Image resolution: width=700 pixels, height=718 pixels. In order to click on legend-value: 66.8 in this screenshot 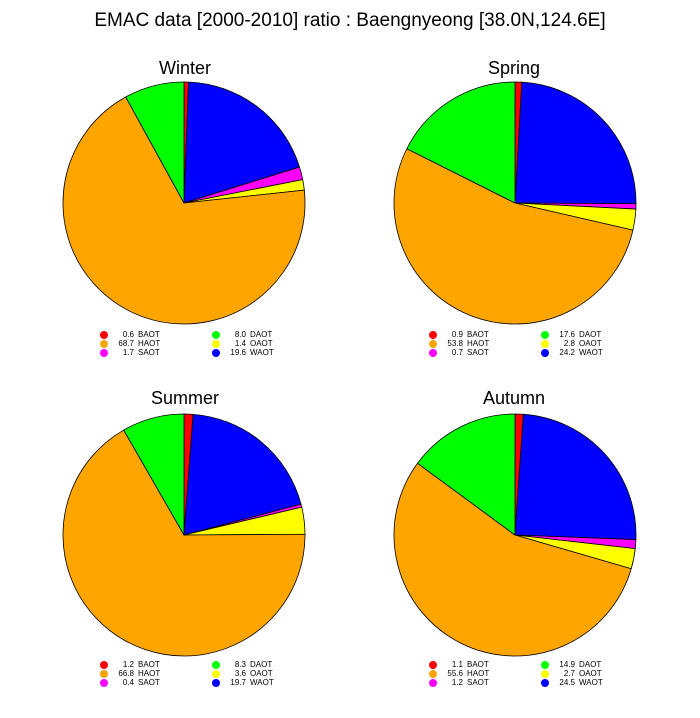, I will do `click(126, 673)`.